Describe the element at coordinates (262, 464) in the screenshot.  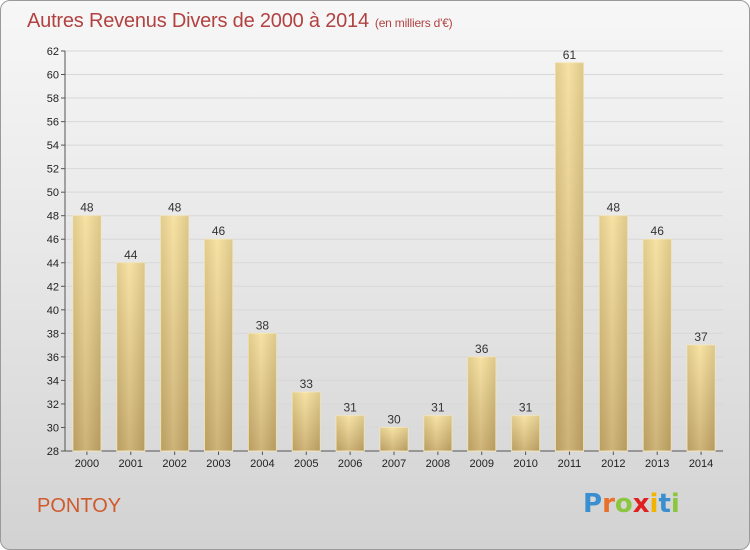
I see `x-tick-label: 2004` at that location.